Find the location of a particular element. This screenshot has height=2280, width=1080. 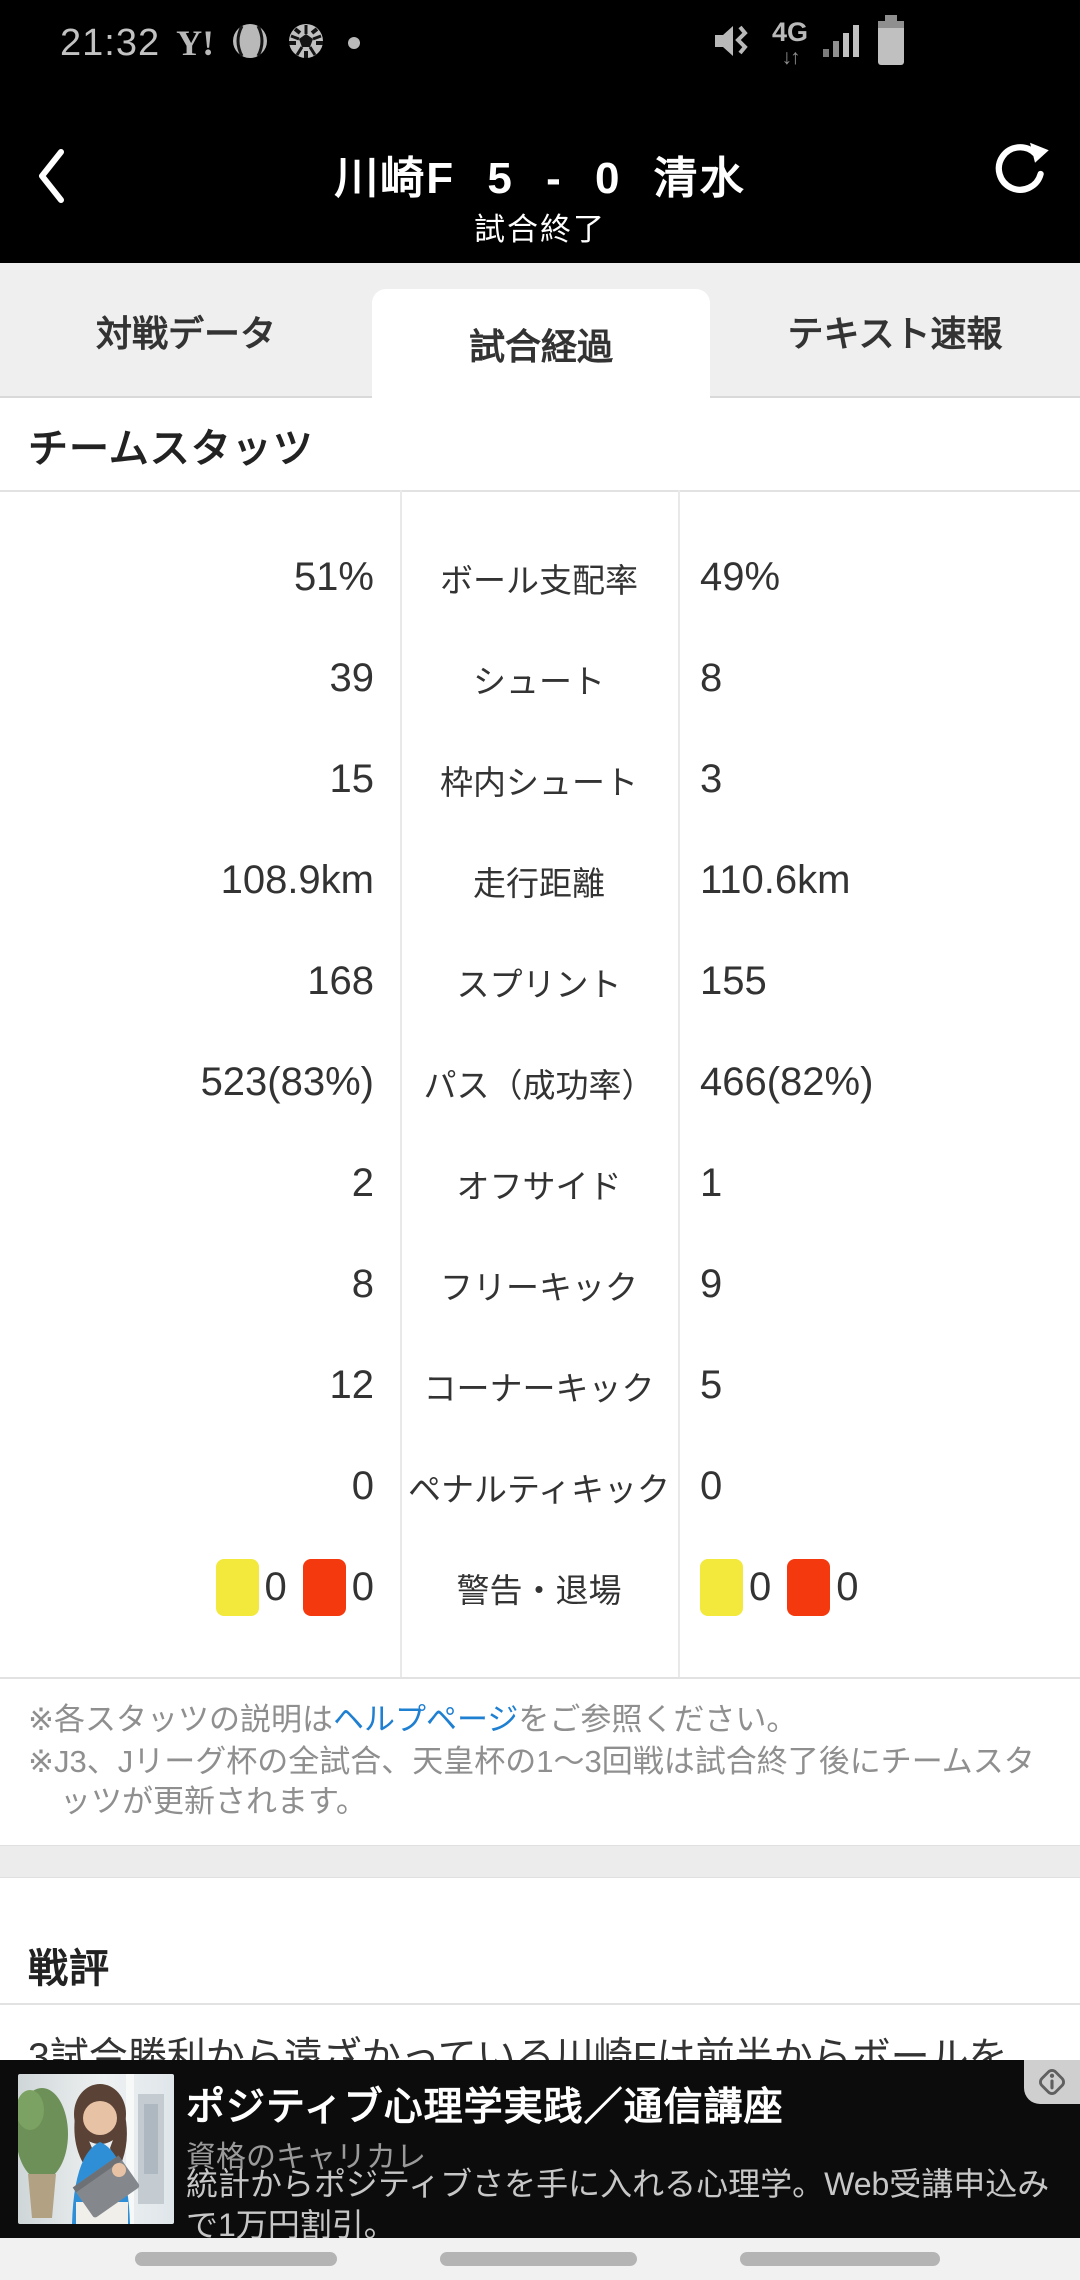

ad-image is located at coordinates (96, 2149).